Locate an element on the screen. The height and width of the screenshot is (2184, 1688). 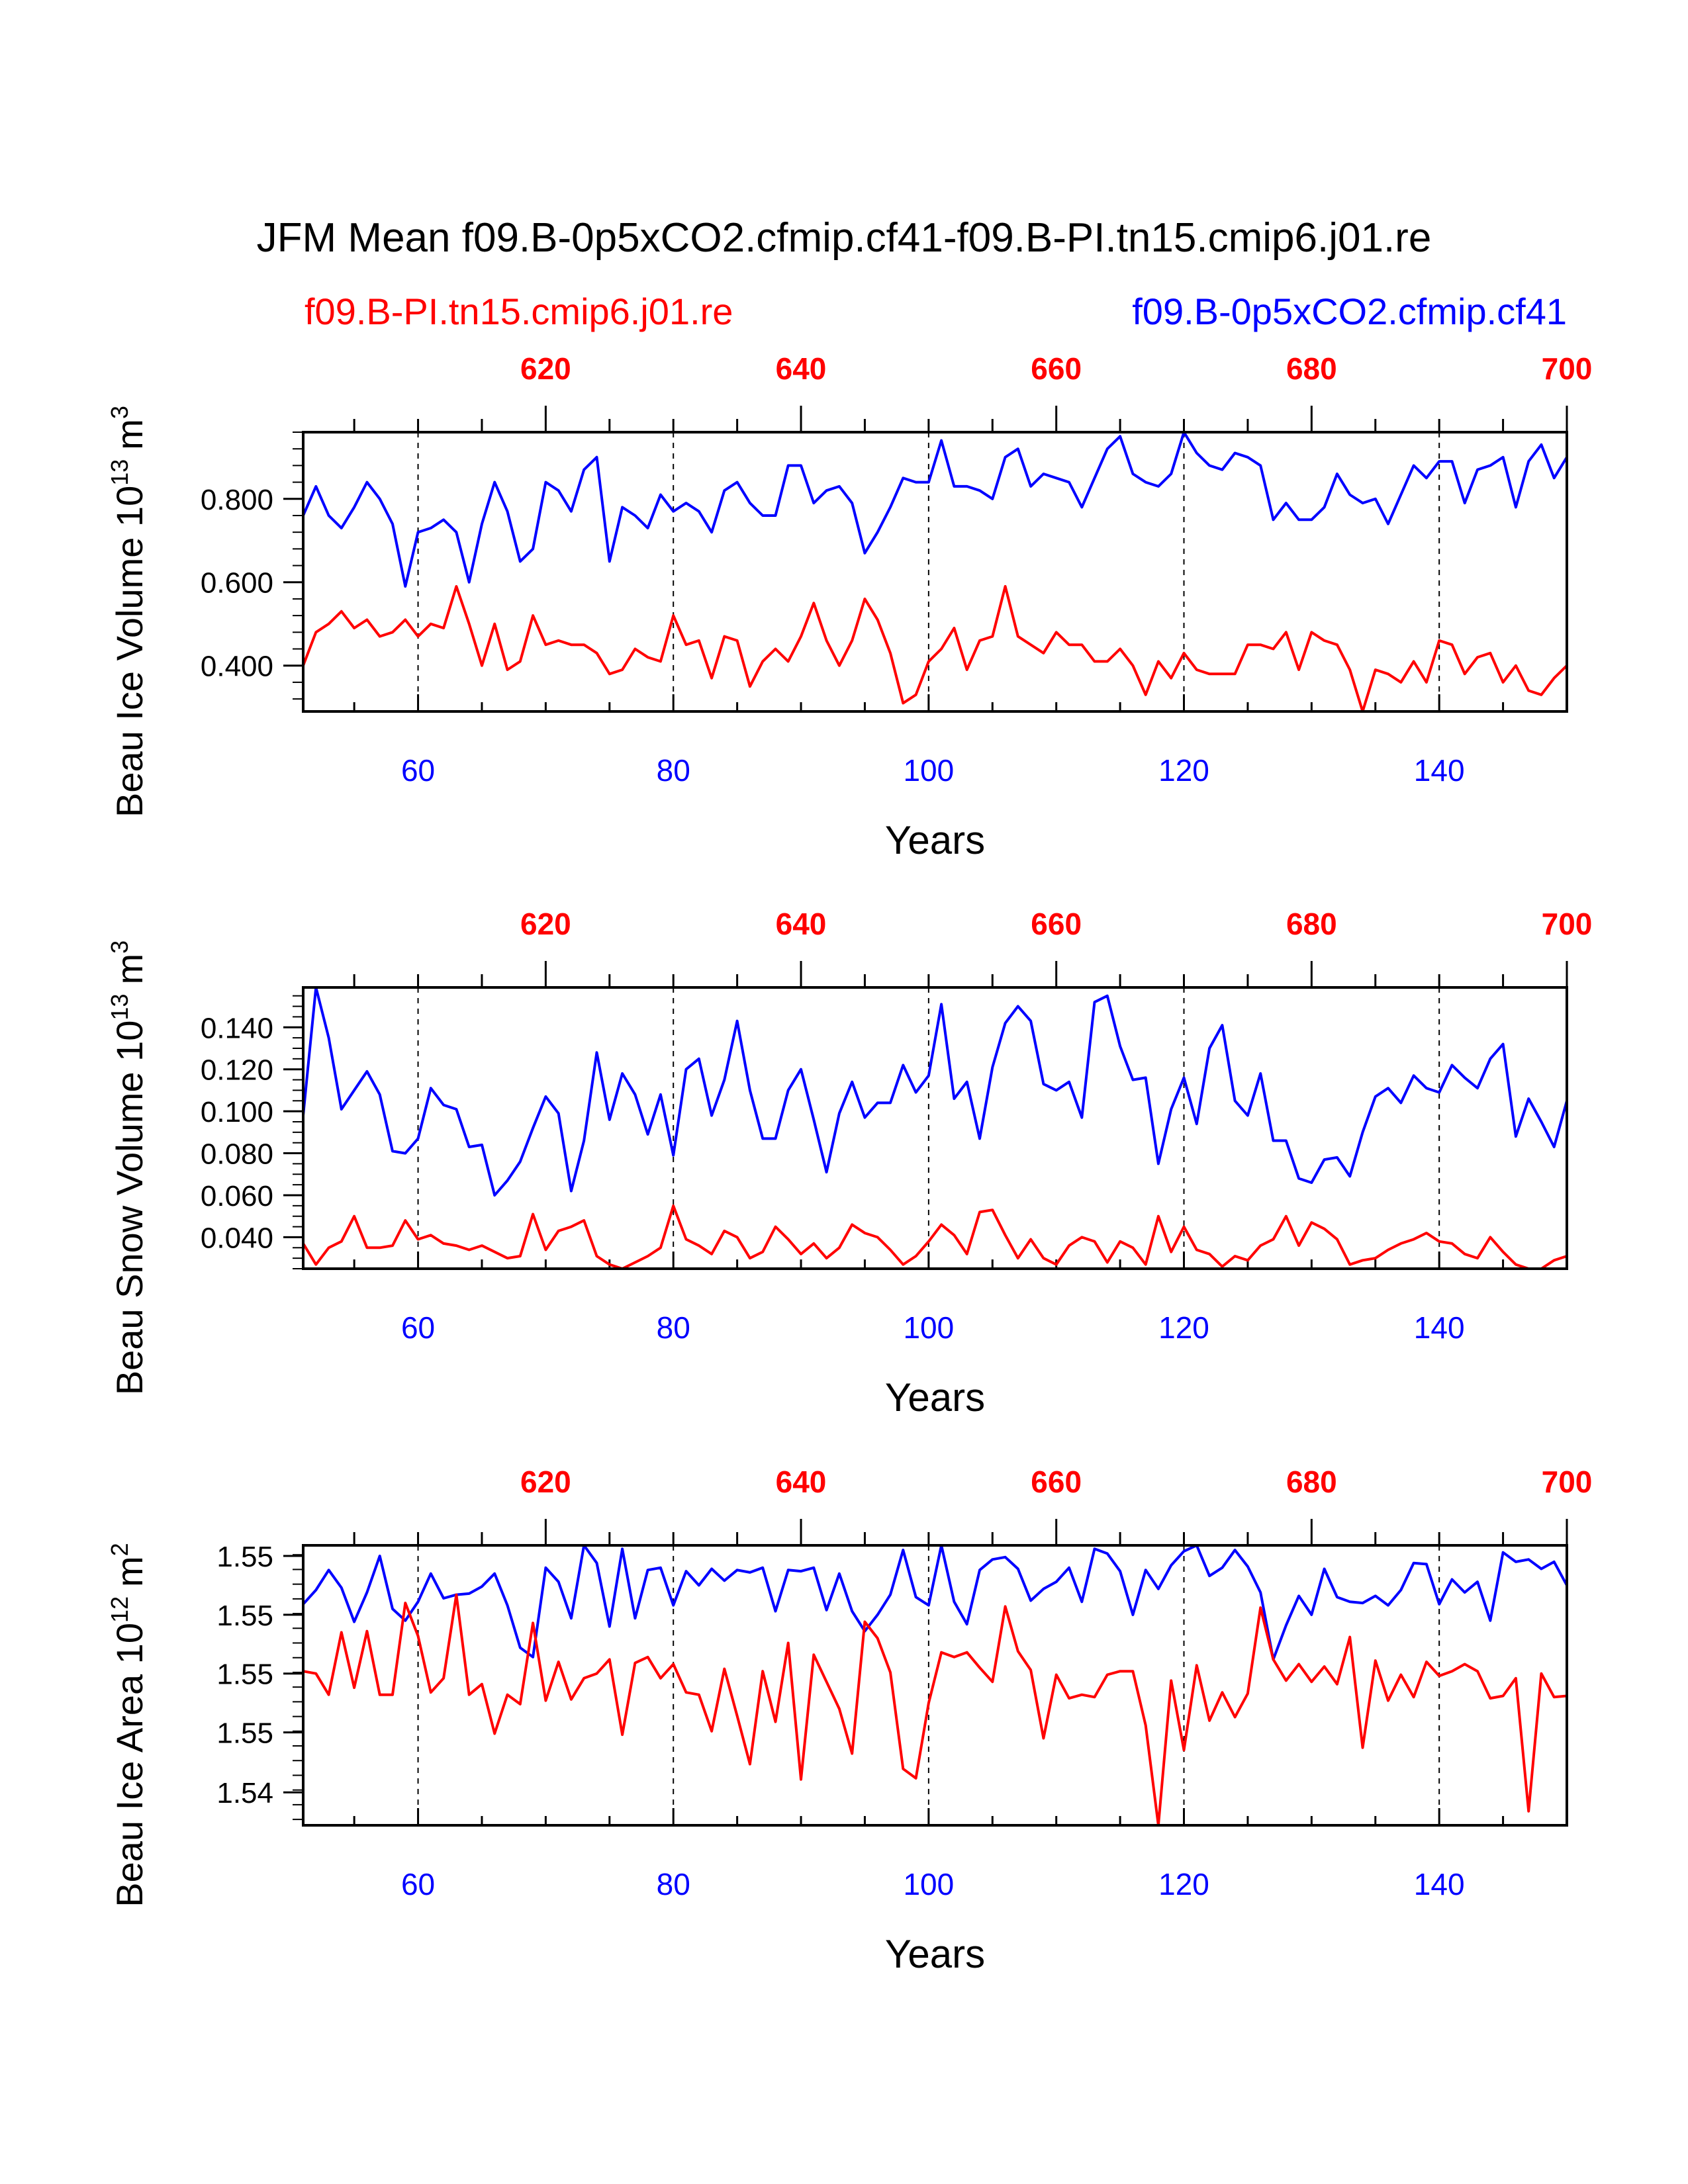
y-tick-label: 0.800 is located at coordinates (237, 500).